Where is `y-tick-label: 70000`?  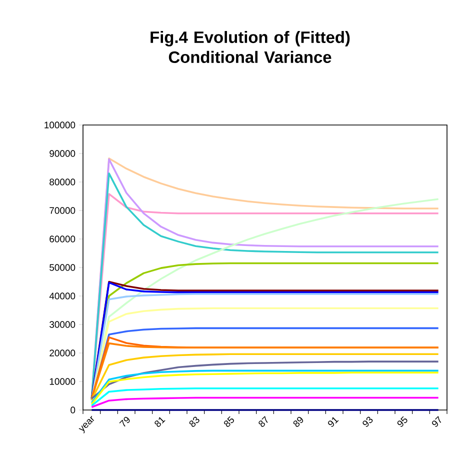 y-tick-label: 70000 is located at coordinates (63, 210).